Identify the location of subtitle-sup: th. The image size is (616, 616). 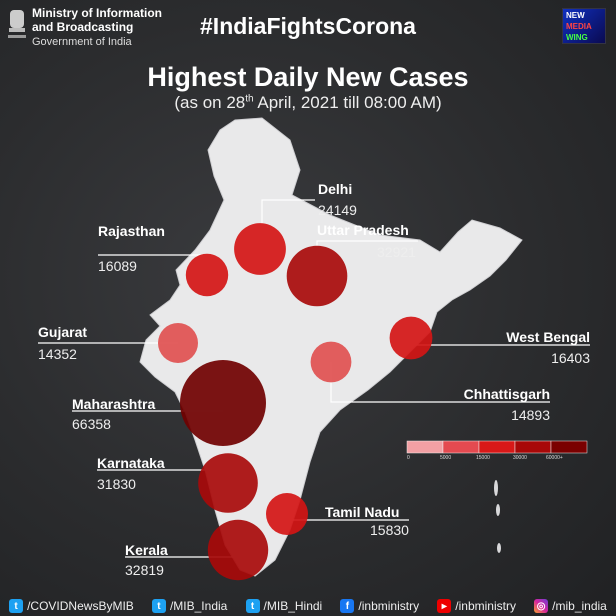
(249, 99).